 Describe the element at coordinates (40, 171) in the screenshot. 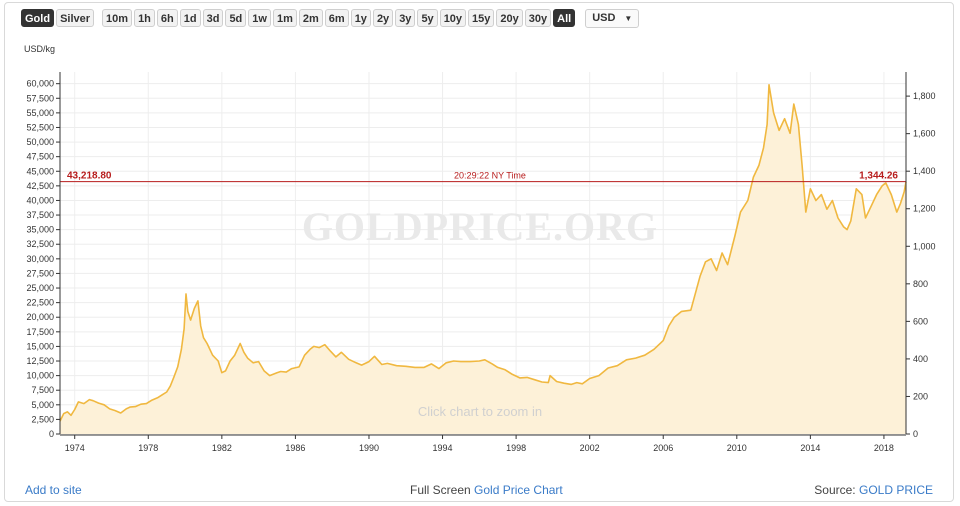

I see `y-tick-label-left: 45,000` at that location.